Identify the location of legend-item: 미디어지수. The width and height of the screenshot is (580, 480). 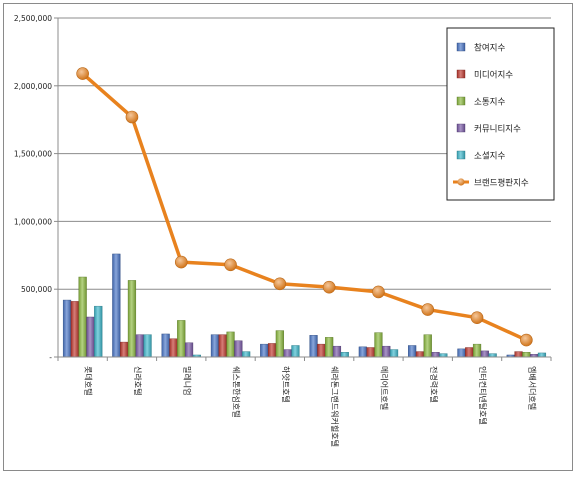
(484, 75).